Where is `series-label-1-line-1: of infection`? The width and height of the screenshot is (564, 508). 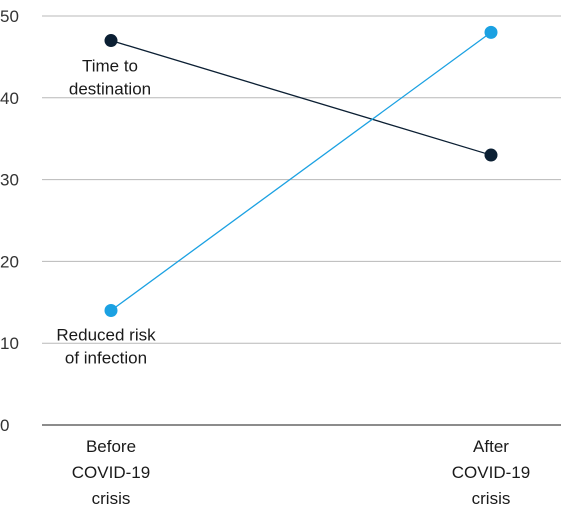 series-label-1-line-1: of infection is located at coordinates (106, 357).